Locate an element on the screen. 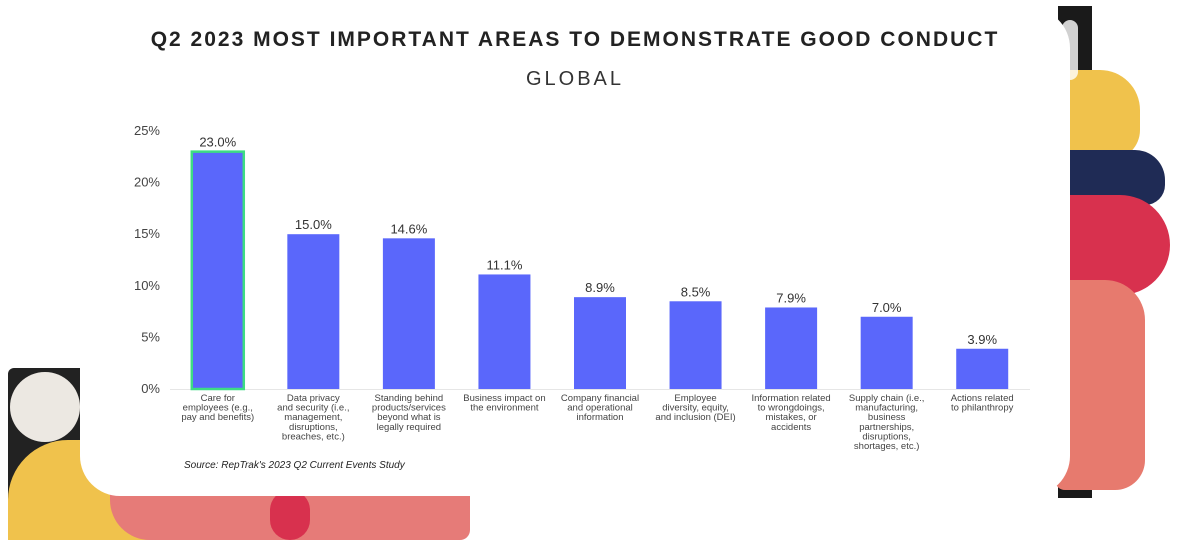 The height and width of the screenshot is (548, 1180). y-tick-label: 10% is located at coordinates (147, 285).